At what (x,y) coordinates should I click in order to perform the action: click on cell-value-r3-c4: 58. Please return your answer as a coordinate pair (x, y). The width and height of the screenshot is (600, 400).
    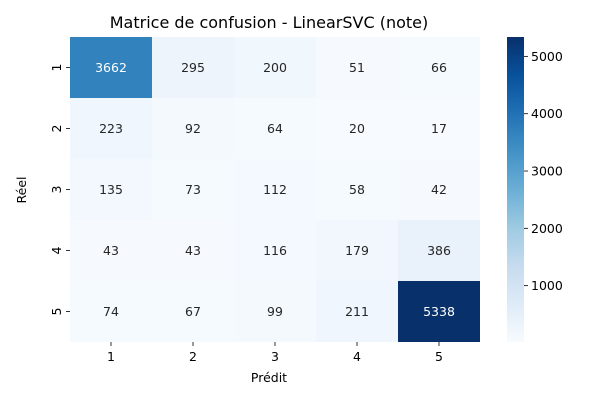
    Looking at the image, I should click on (357, 189).